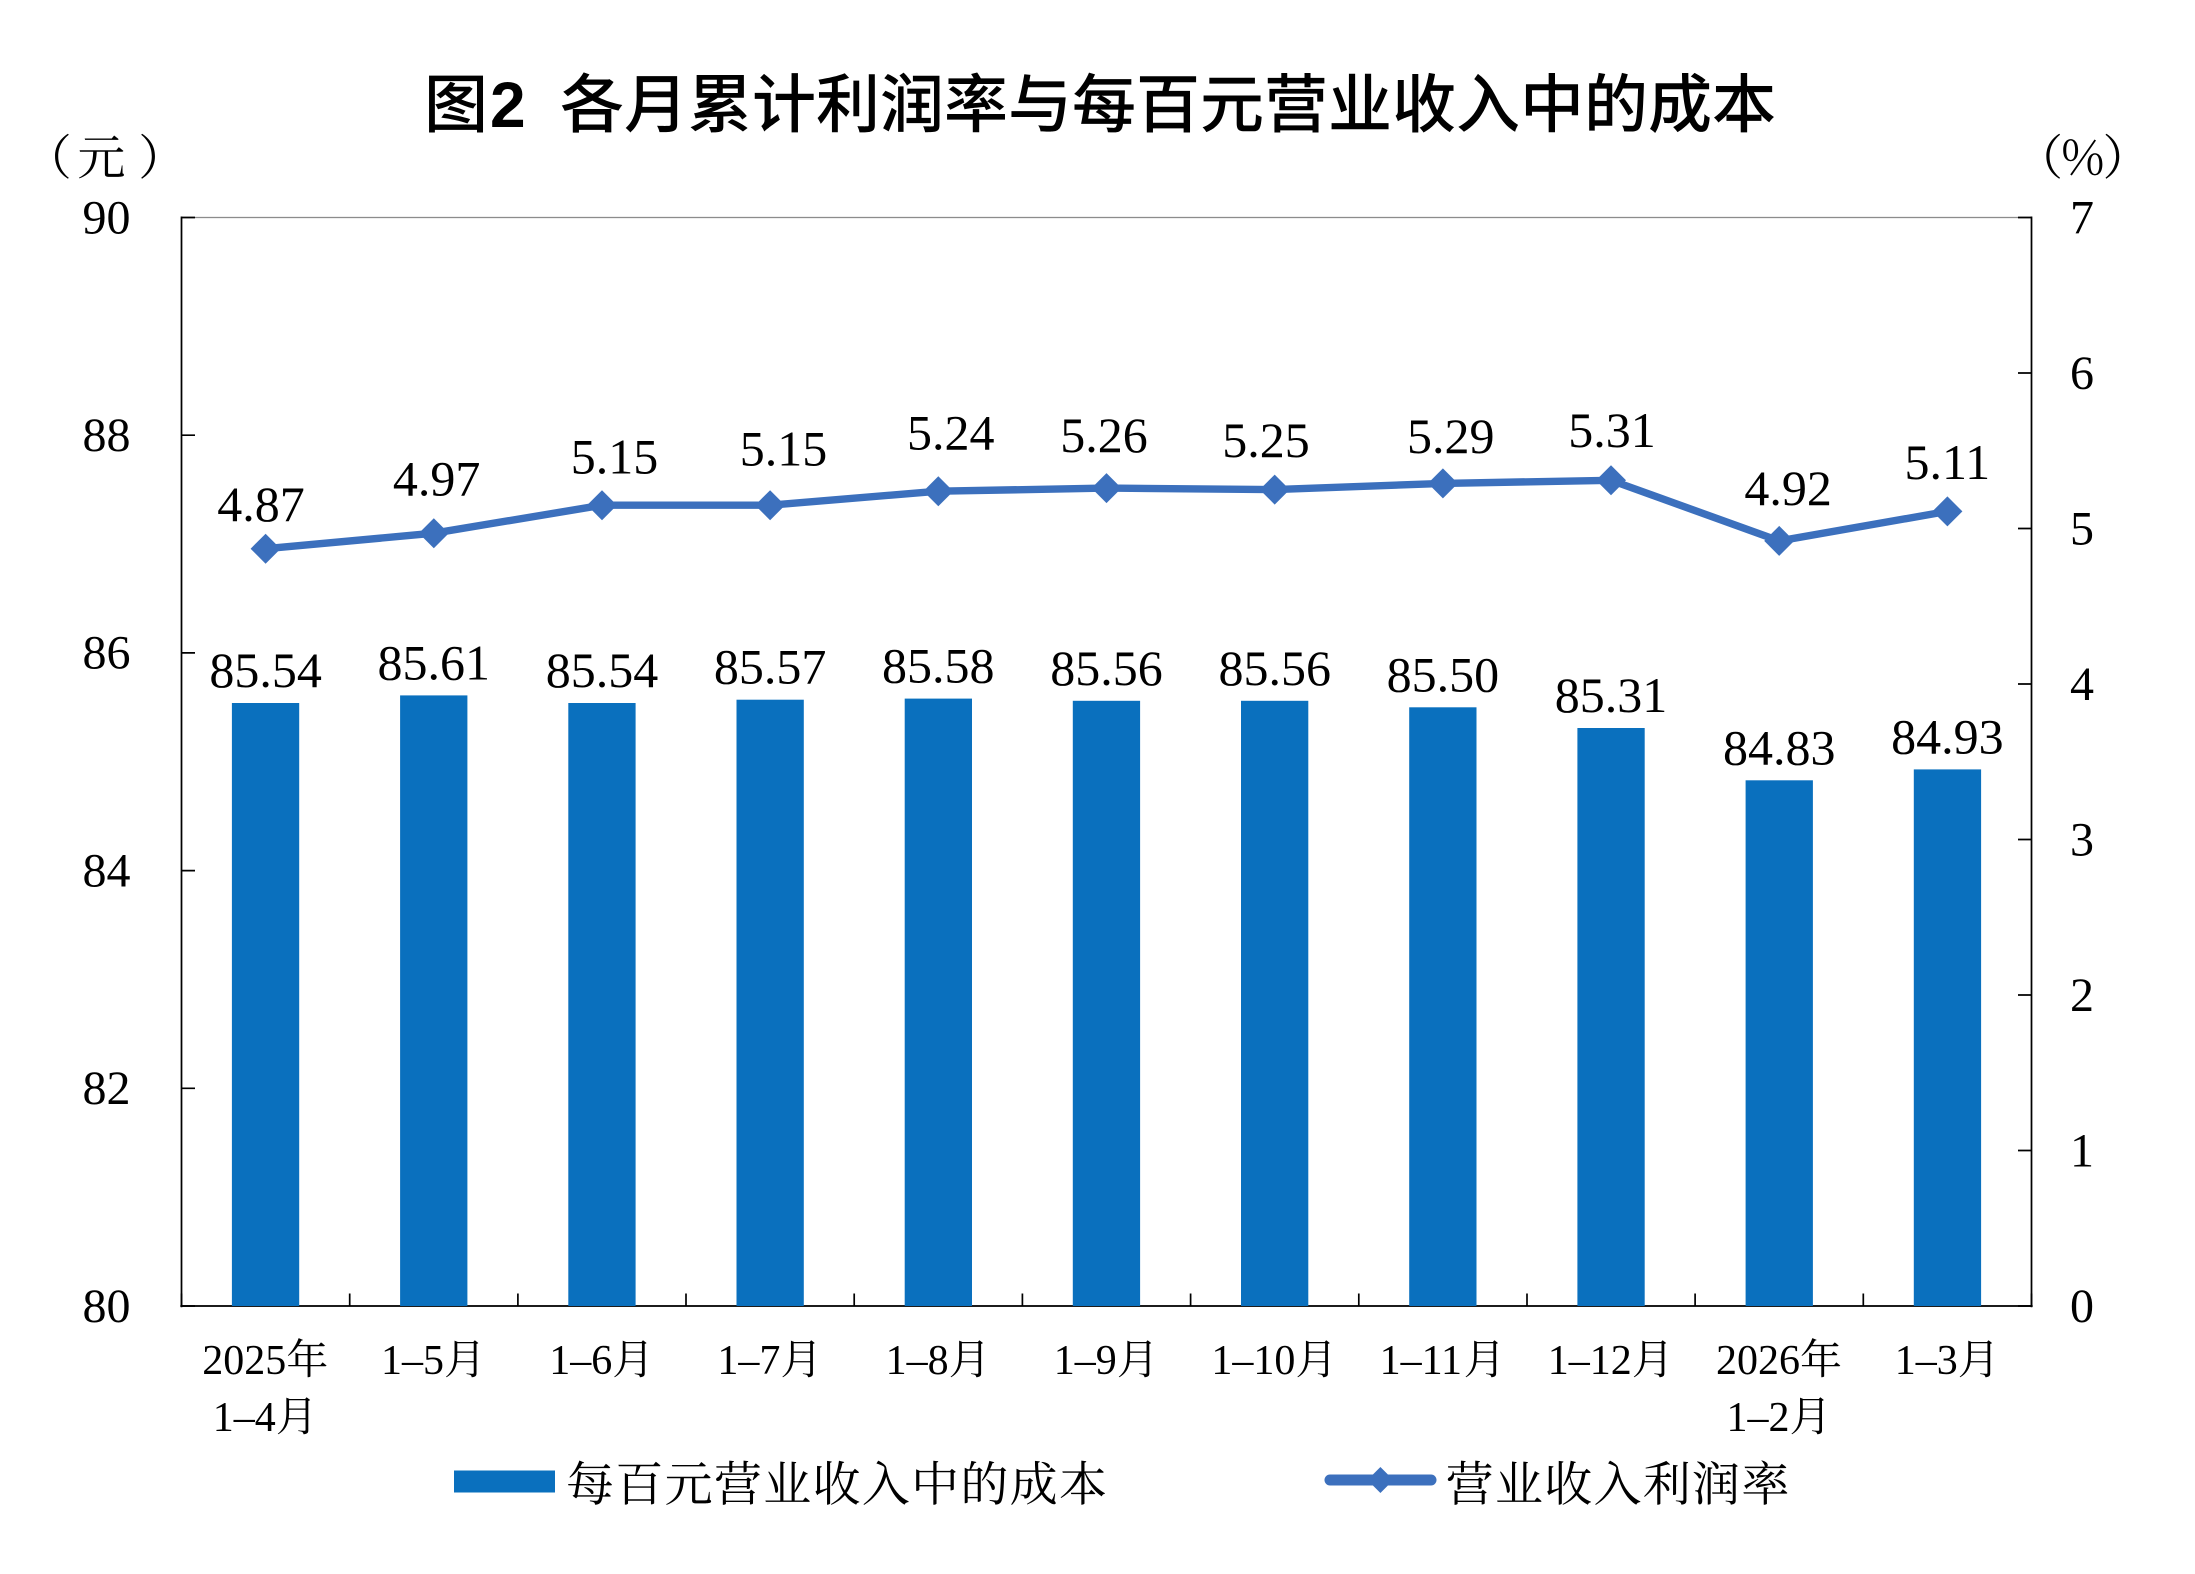 This screenshot has width=2195, height=1574. What do you see at coordinates (107, 435) in the screenshot?
I see `svg-text: 88` at bounding box center [107, 435].